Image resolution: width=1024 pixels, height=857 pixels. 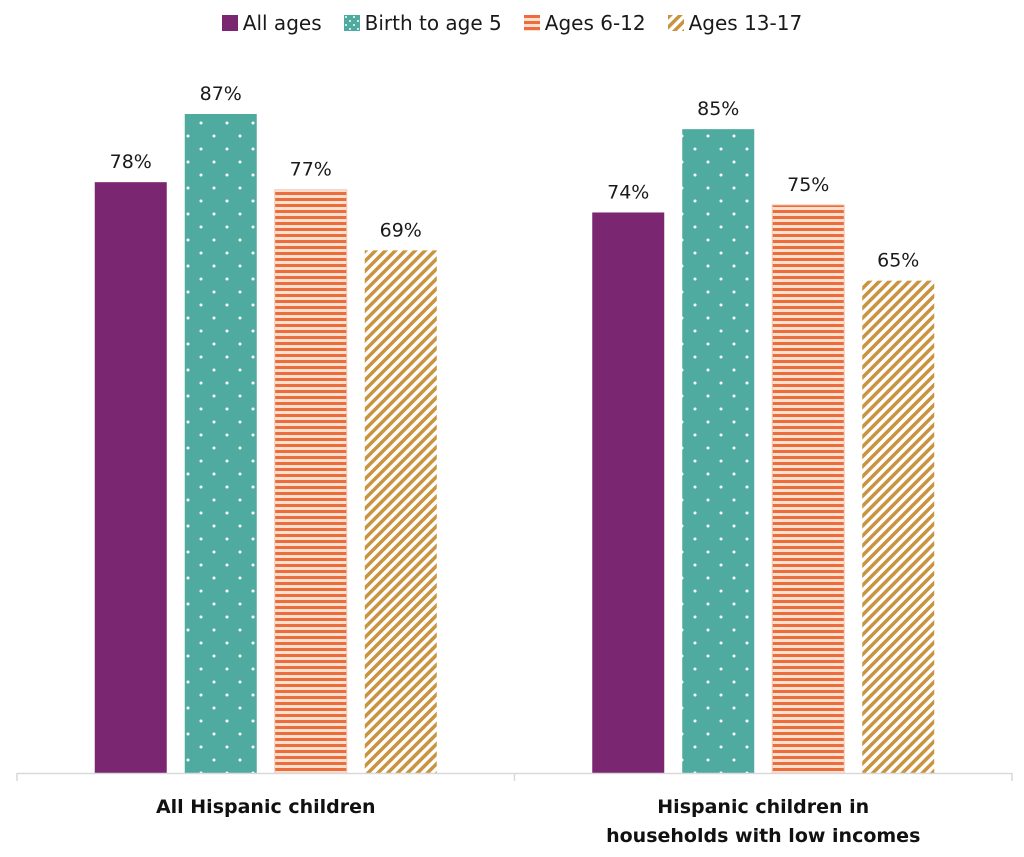 What do you see at coordinates (130, 477) in the screenshot?
I see `bar-all-ages-all-hispanic-children` at bounding box center [130, 477].